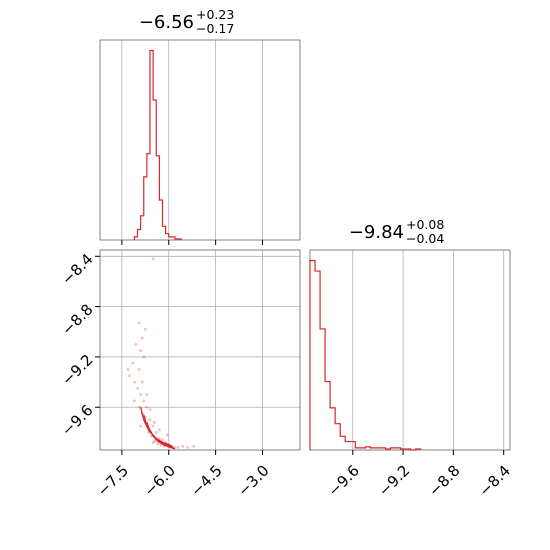 The width and height of the screenshot is (550, 550). What do you see at coordinates (215, 14) in the screenshot?
I see `marginal-1-title-upper: +0.23` at bounding box center [215, 14].